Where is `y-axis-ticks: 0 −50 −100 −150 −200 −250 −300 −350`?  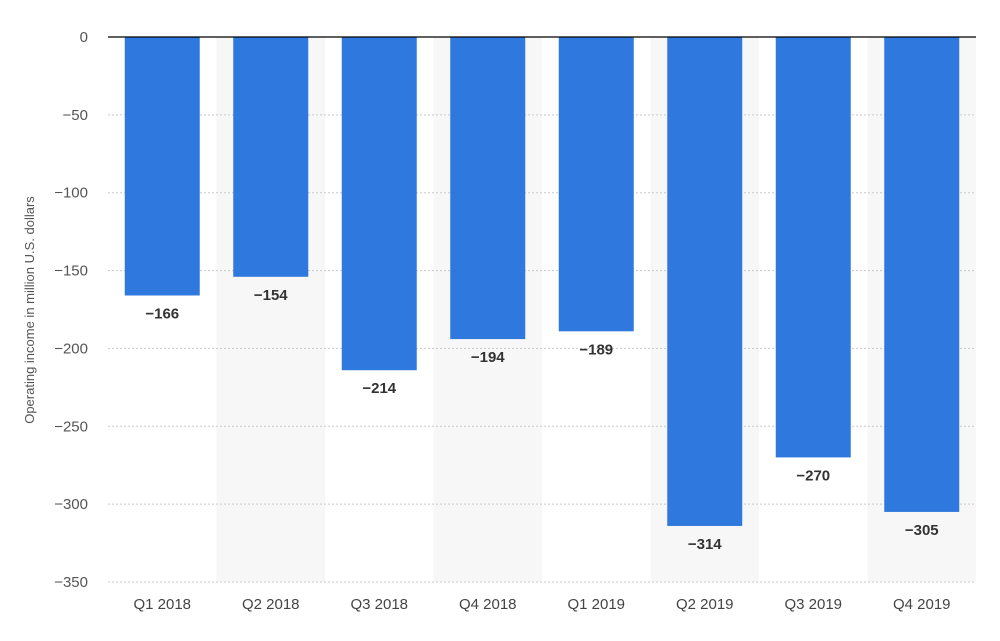 y-axis-ticks: 0 −50 −100 −150 −200 −250 −300 −350 is located at coordinates (71, 310).